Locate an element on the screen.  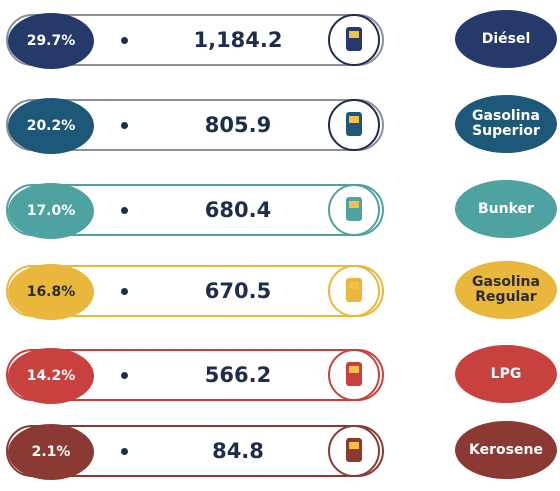
value: 670.5 is located at coordinates (238, 291).